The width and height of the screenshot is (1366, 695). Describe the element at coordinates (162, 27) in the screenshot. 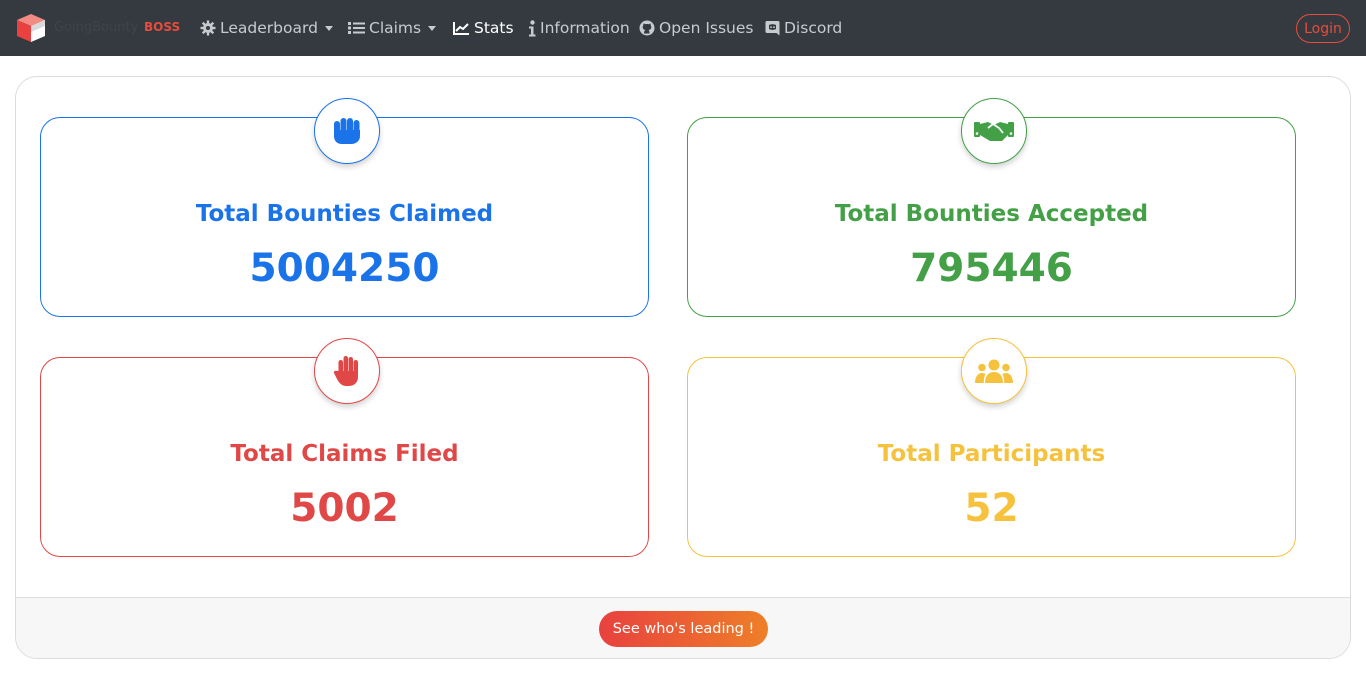

I see `brand-badge: BOSS` at that location.